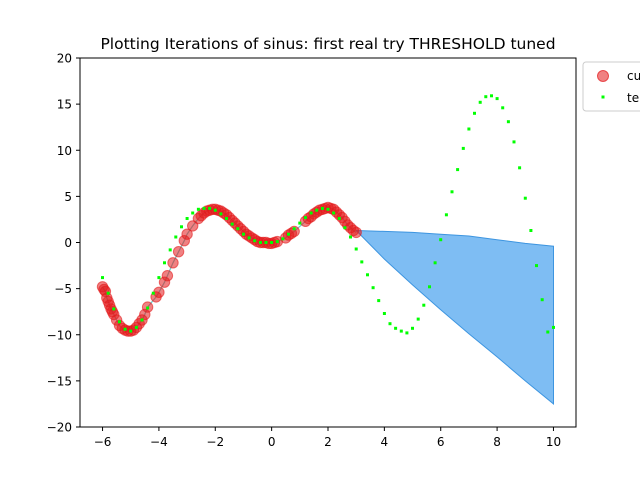 The image size is (640, 480). What do you see at coordinates (59, 335) in the screenshot?
I see `y-tick-label: −10` at bounding box center [59, 335].